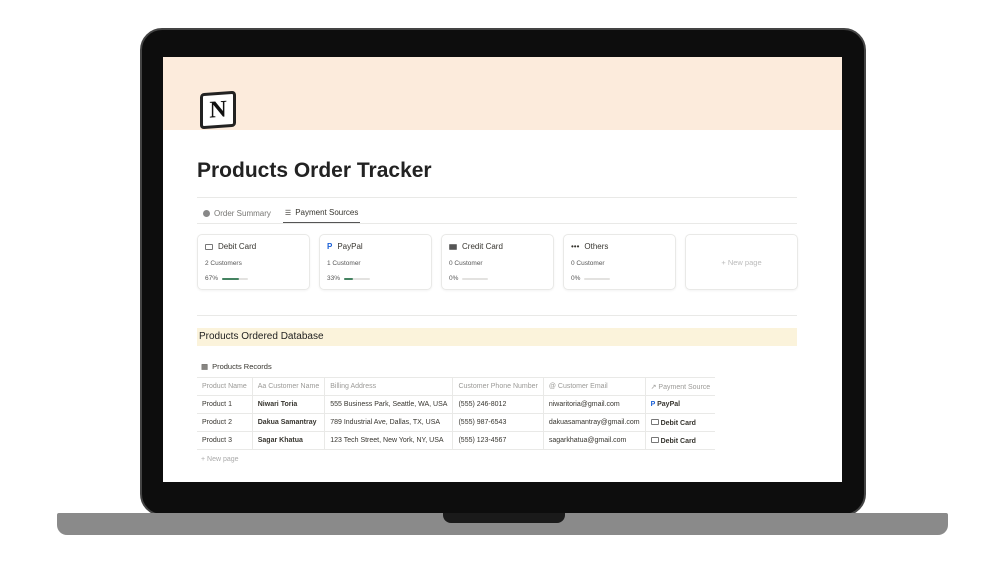 The image size is (1005, 565). What do you see at coordinates (225, 422) in the screenshot?
I see `cell: Product 2` at bounding box center [225, 422].